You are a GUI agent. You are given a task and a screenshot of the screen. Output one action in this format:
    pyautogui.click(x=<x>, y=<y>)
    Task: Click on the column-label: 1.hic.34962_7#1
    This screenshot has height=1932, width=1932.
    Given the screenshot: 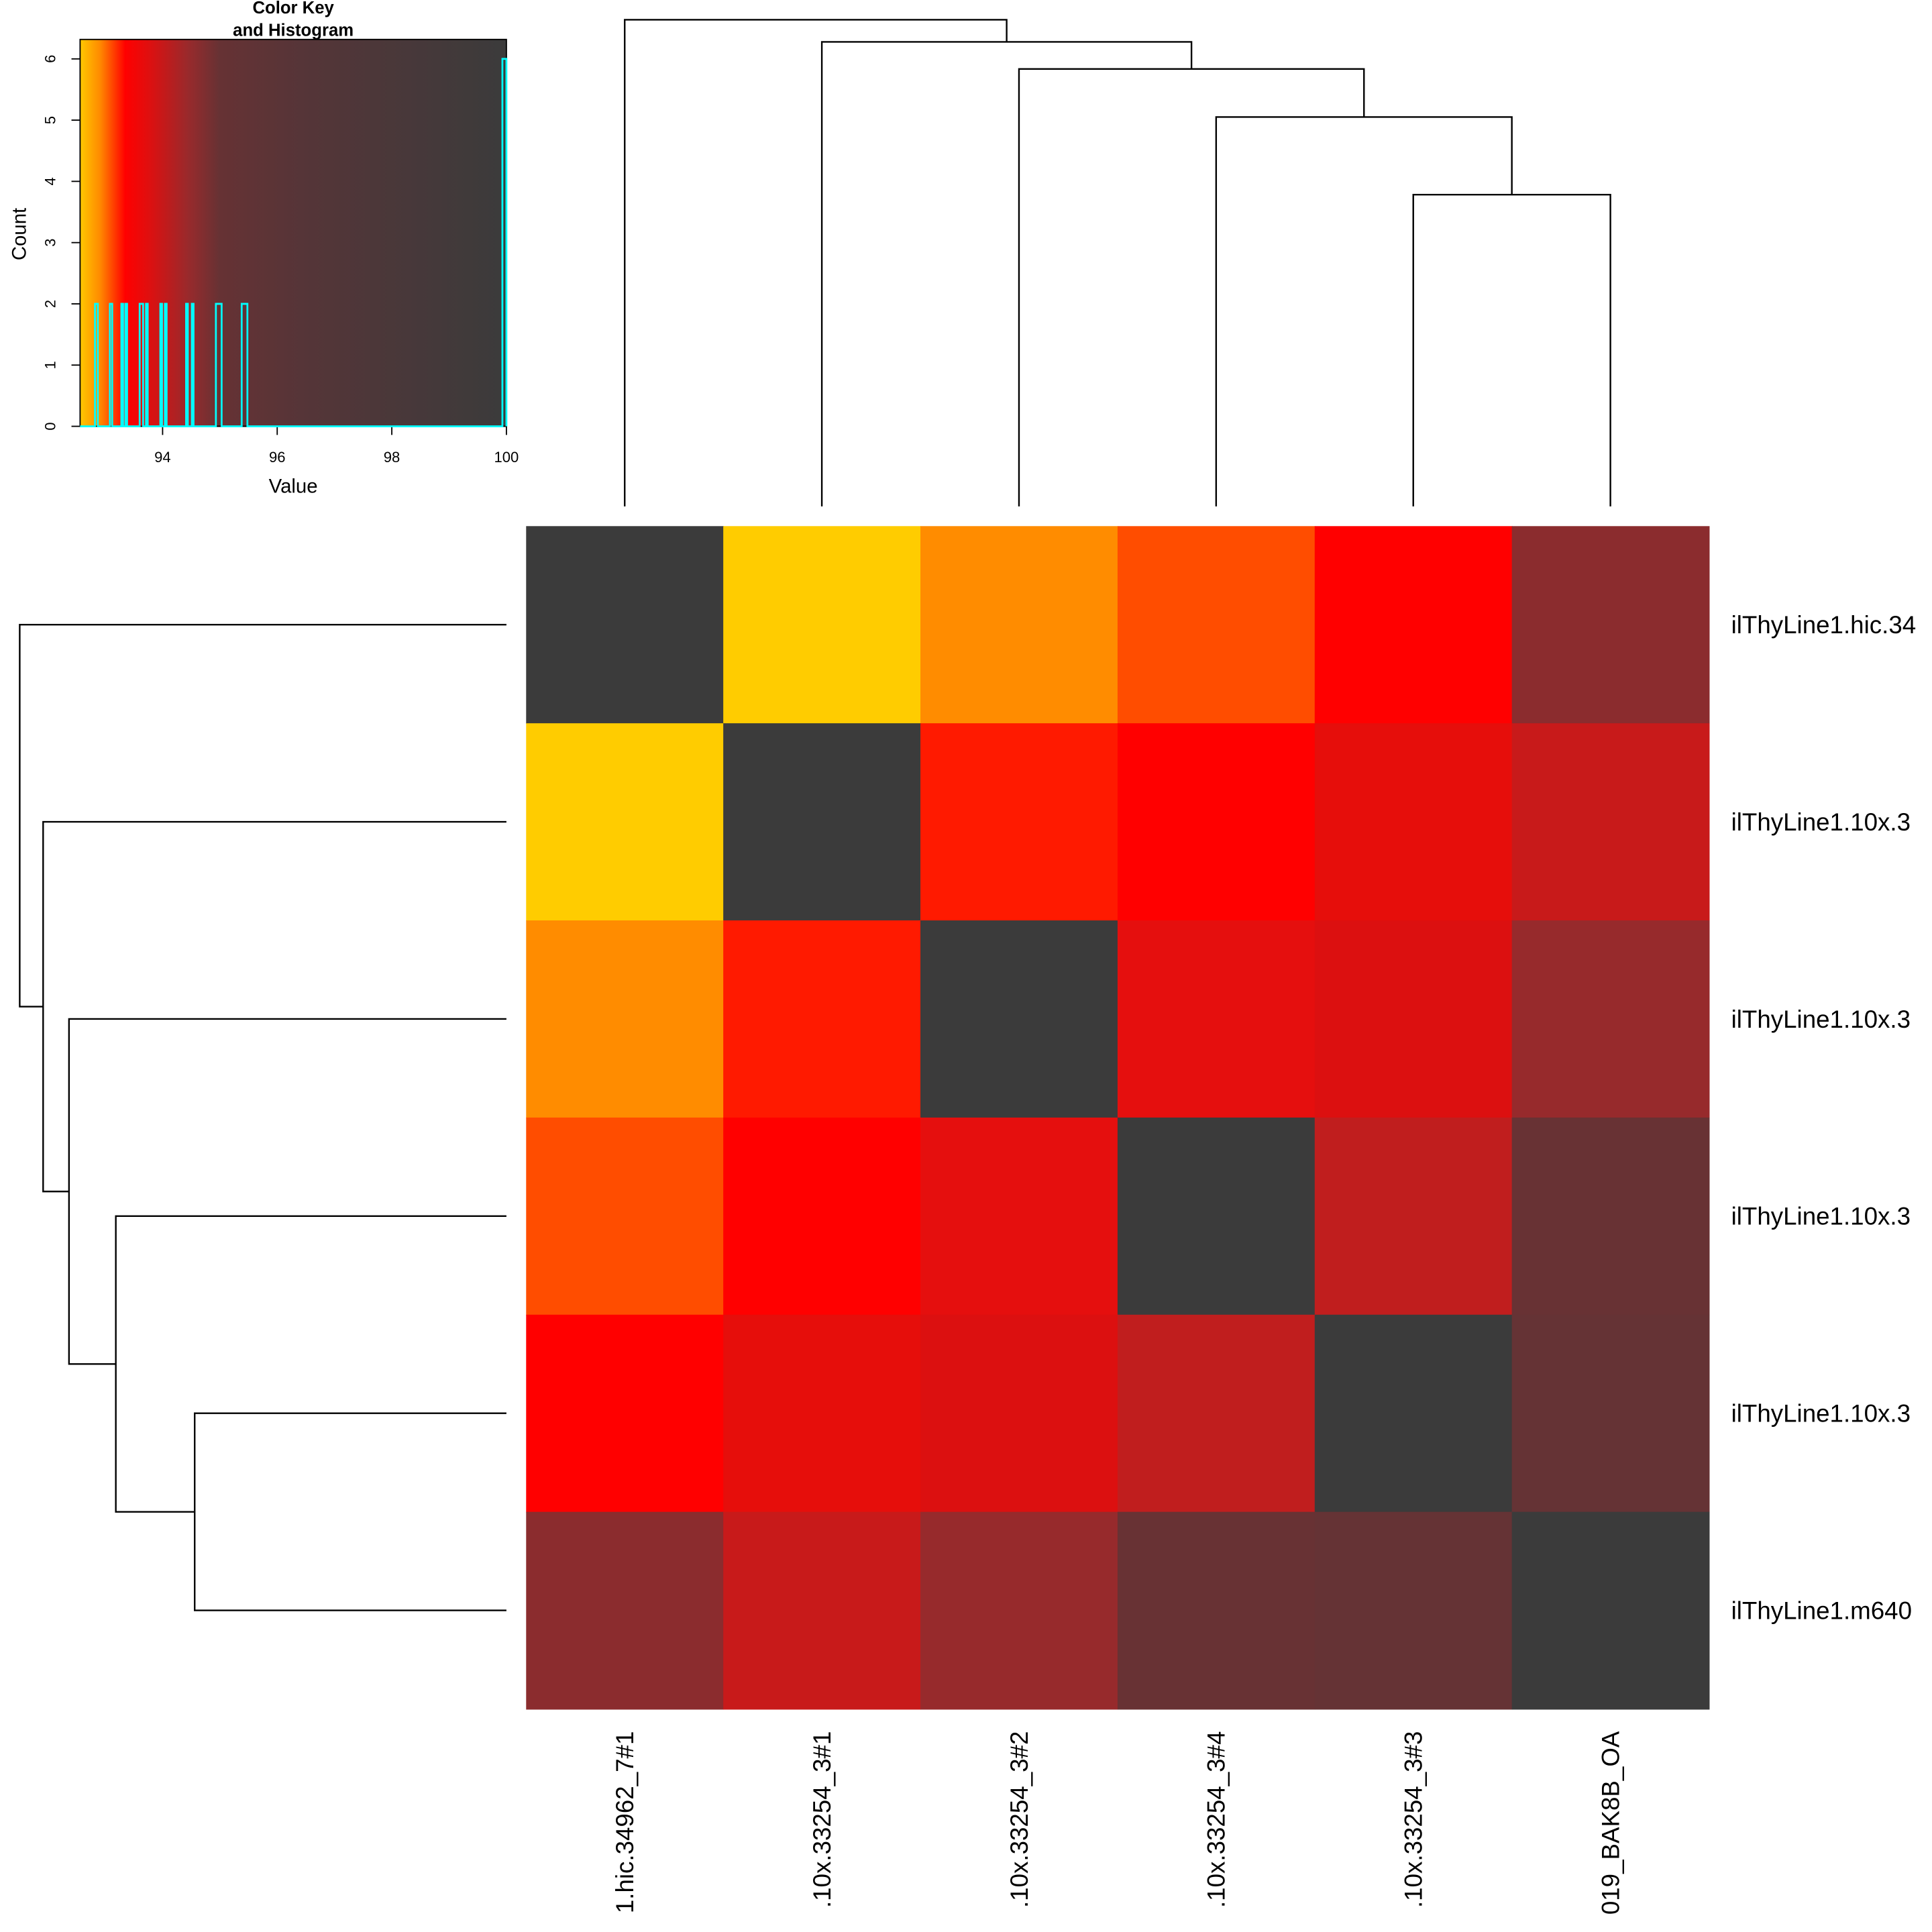 What is the action you would take?
    pyautogui.click(x=625, y=1822)
    